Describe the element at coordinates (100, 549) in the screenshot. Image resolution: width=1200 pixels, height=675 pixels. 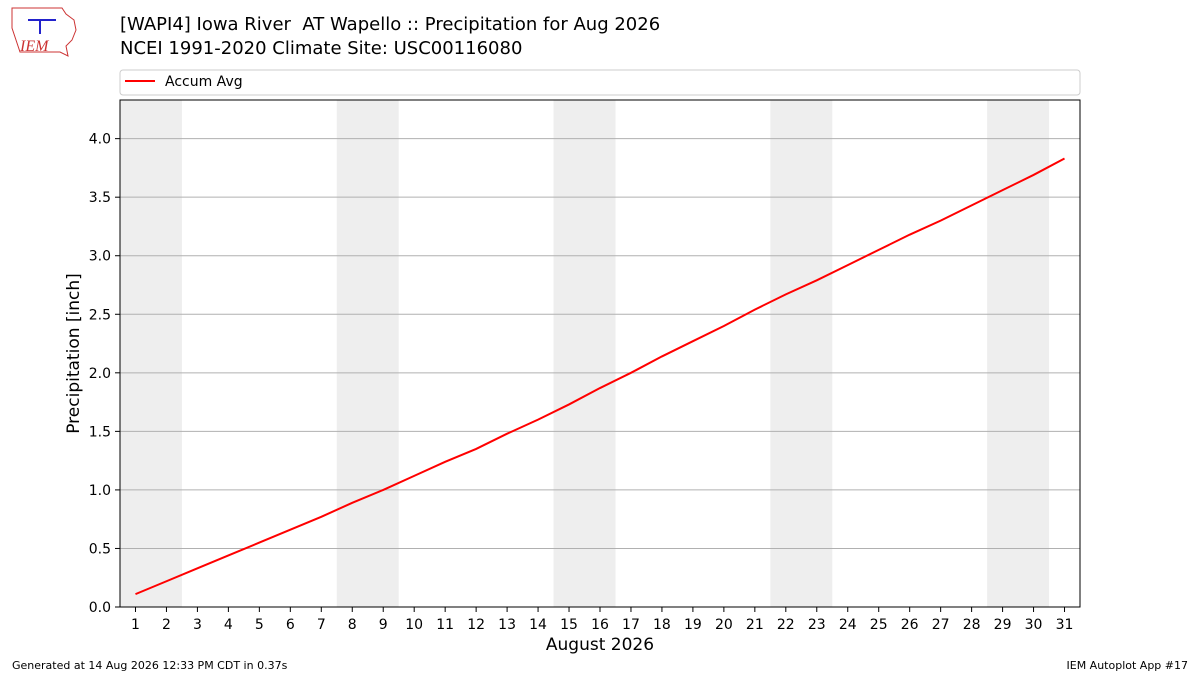
I see `y-tick-label: 0.5` at that location.